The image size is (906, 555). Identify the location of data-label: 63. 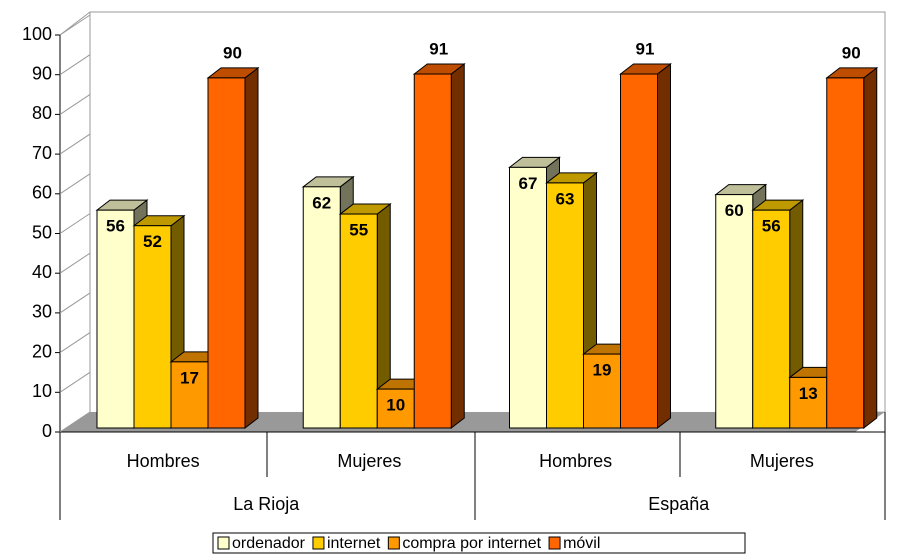
(565, 198).